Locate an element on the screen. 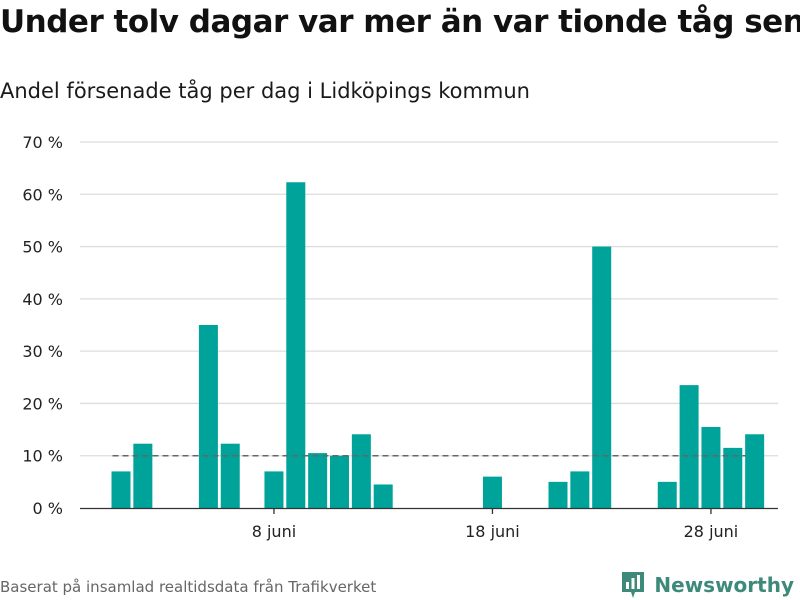 Image resolution: width=800 pixels, height=600 pixels. brand-logo: Newsworthy is located at coordinates (707, 585).